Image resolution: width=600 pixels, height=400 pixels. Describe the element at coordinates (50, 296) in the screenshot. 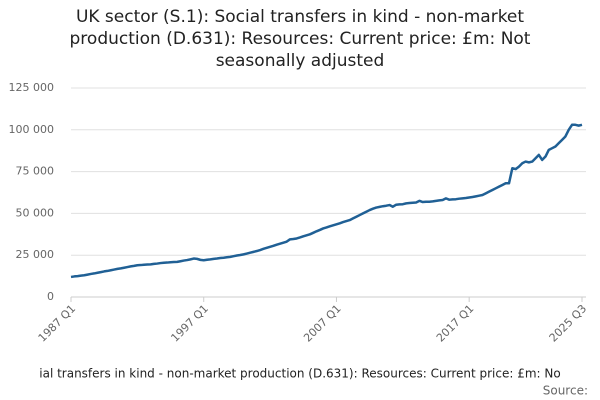

I see `y-tick-label: 0` at that location.